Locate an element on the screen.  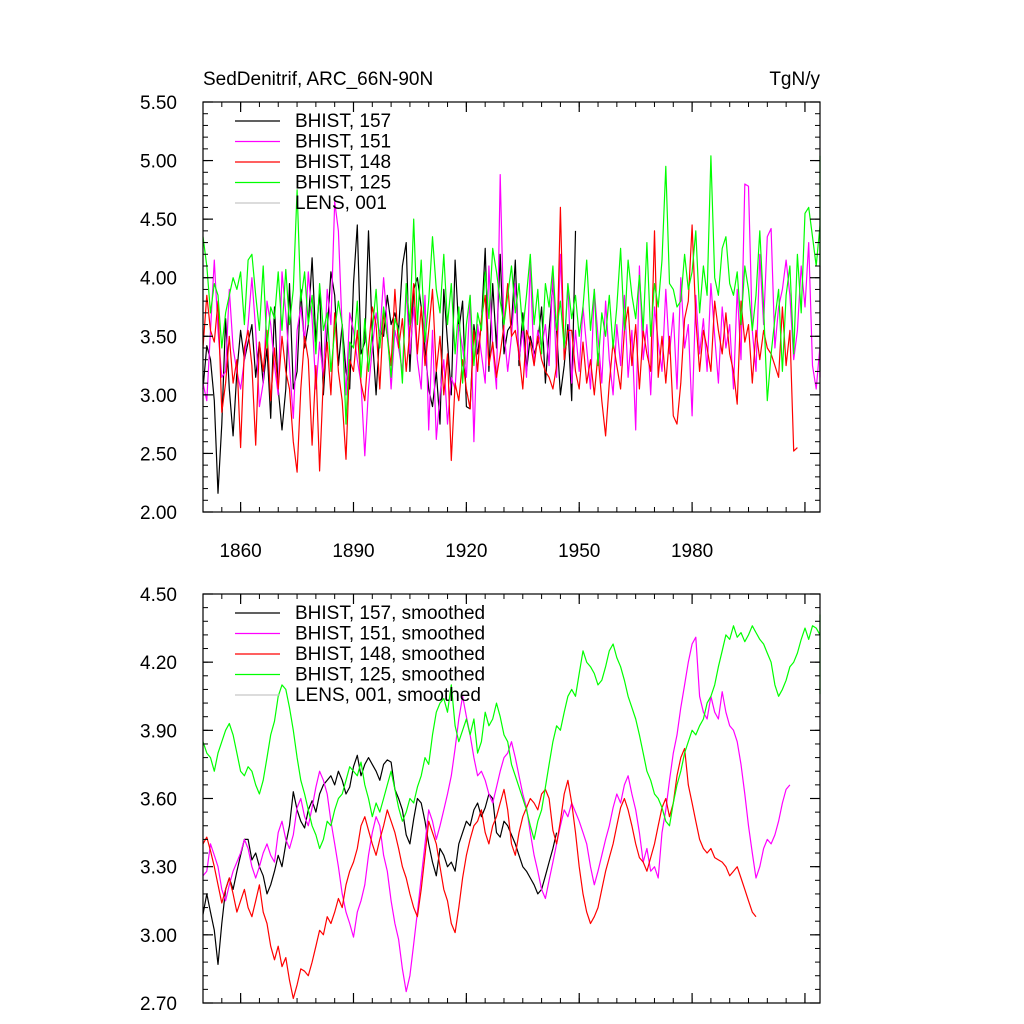
top-x-tick-label: 1860 is located at coordinates (240, 551).